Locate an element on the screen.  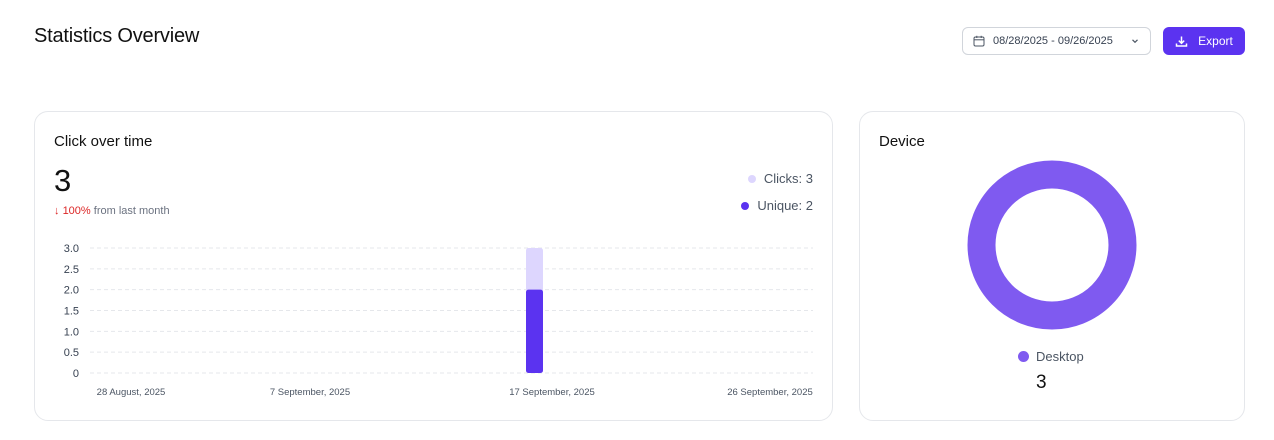
legend-label: Clicks: 3 is located at coordinates (788, 178).